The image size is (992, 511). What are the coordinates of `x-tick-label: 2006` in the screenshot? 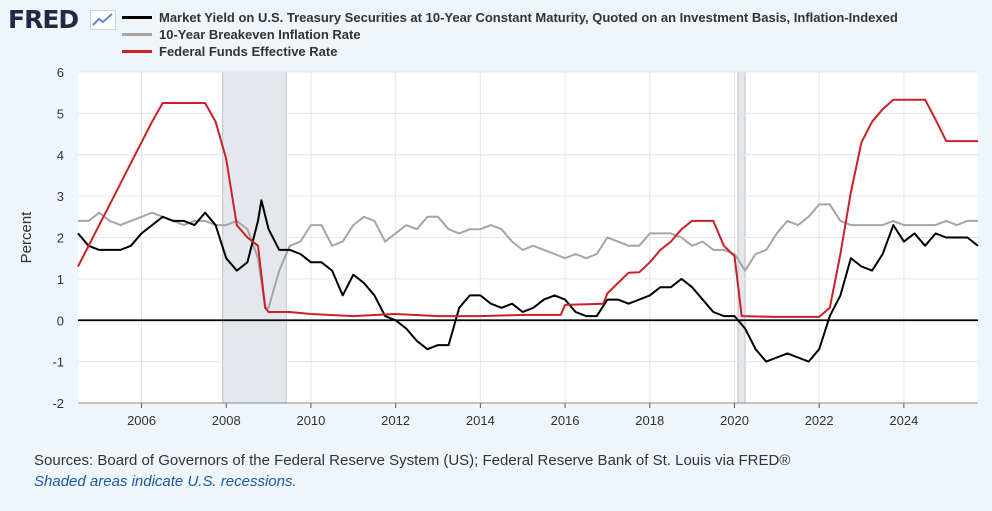 It's located at (141, 420).